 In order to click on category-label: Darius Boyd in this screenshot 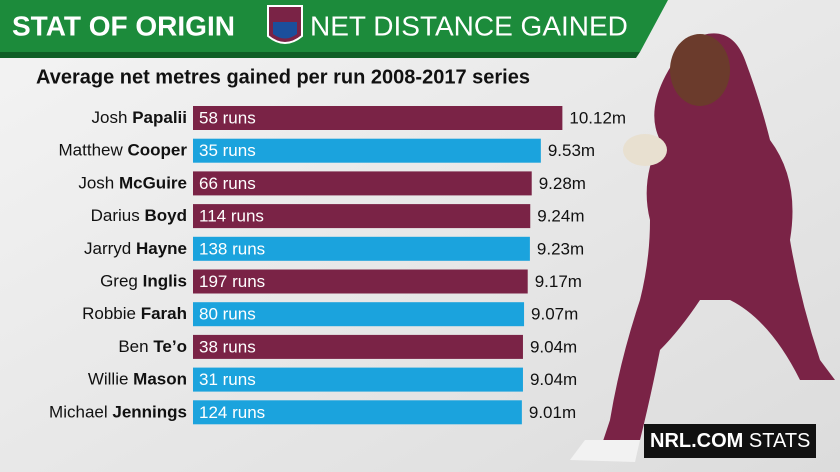, I will do `click(139, 216)`.